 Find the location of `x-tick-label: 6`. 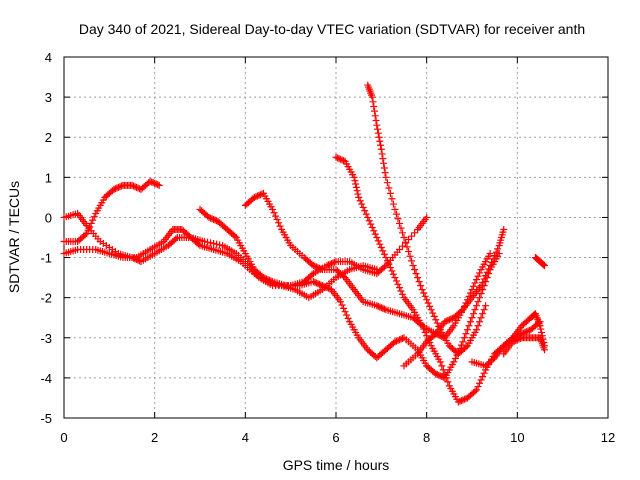

x-tick-label: 6 is located at coordinates (335, 437).